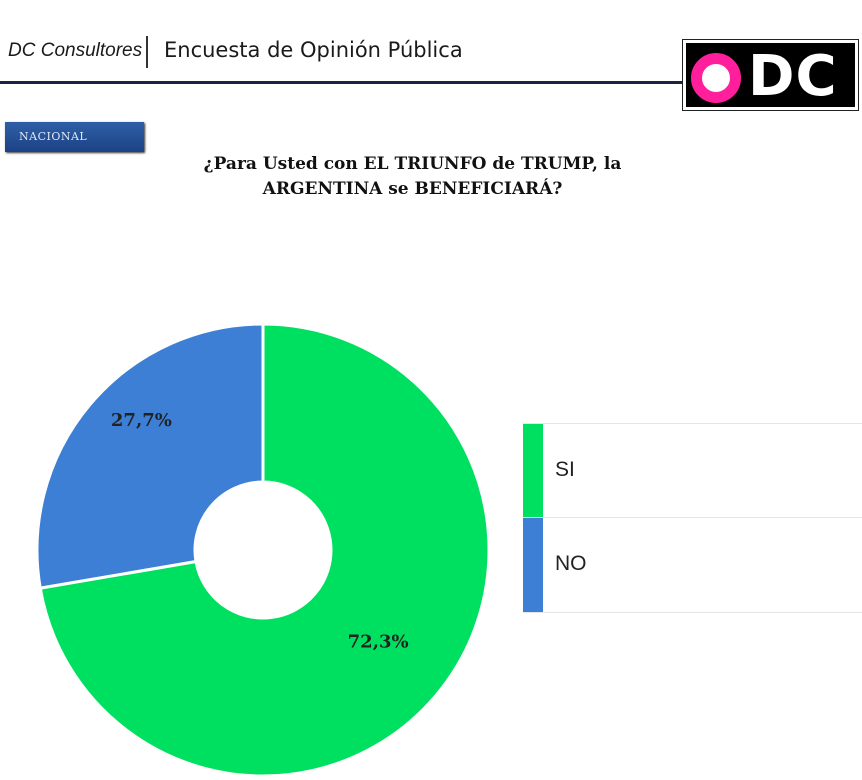 Image resolution: width=862 pixels, height=780 pixels. Describe the element at coordinates (533, 470) in the screenshot. I see `legend-swatch-si` at that location.